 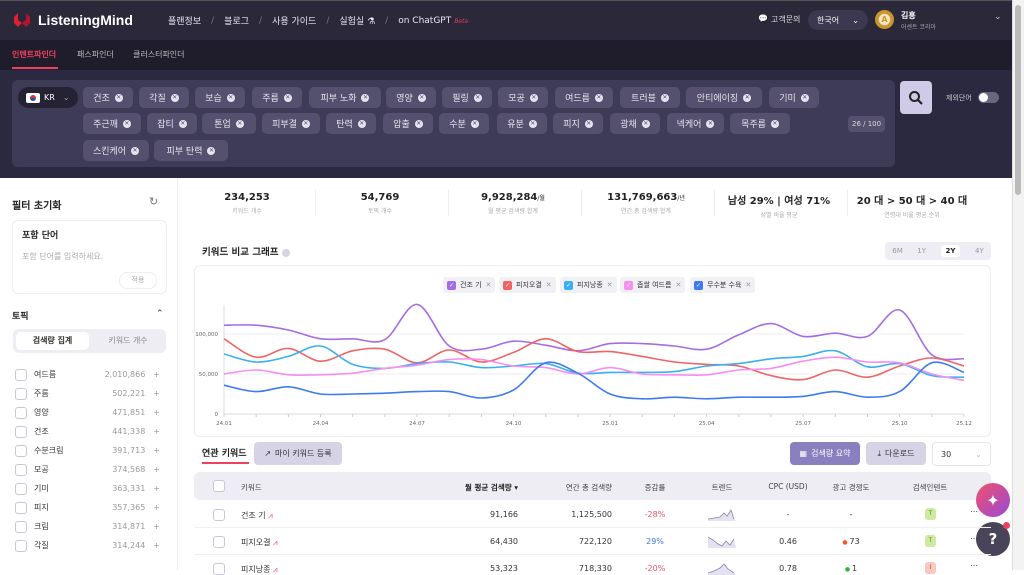 What do you see at coordinates (650, 97) in the screenshot?
I see `keyword-chip: 트러블 ✕` at bounding box center [650, 97].